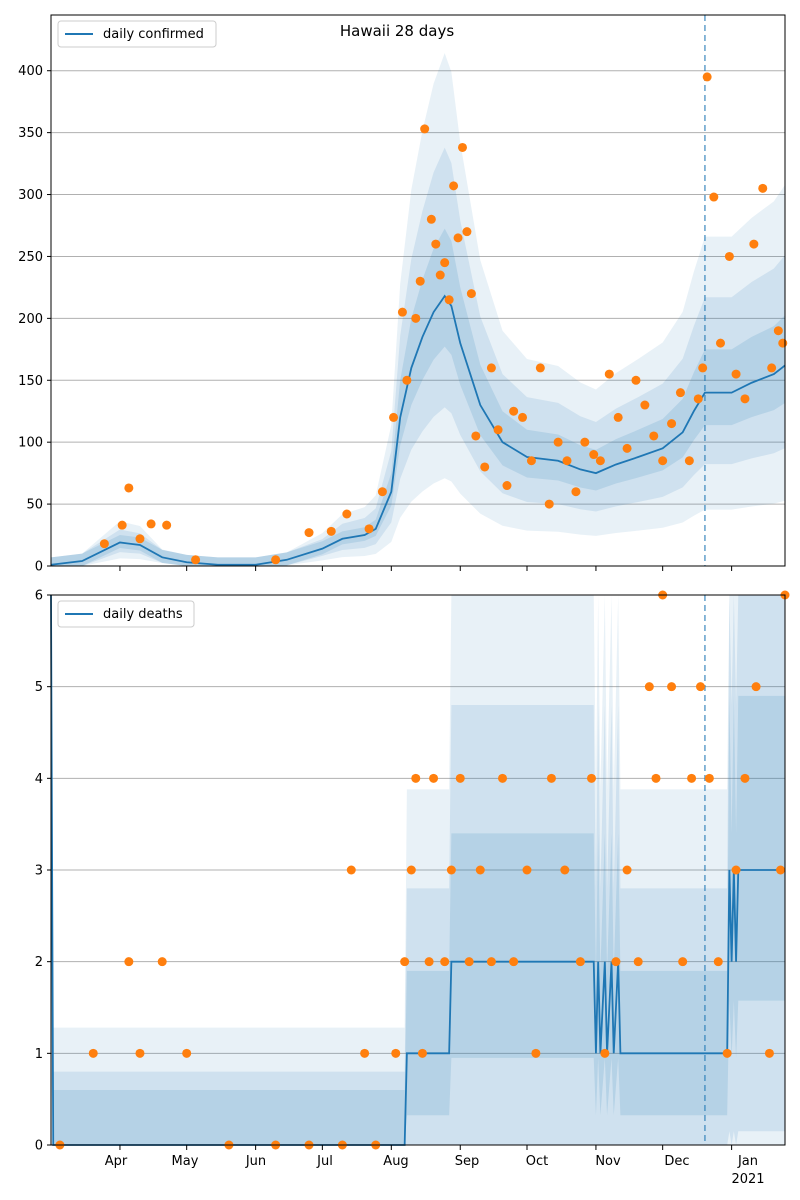  I want to click on y-tick-label: 6, so click(39, 596).